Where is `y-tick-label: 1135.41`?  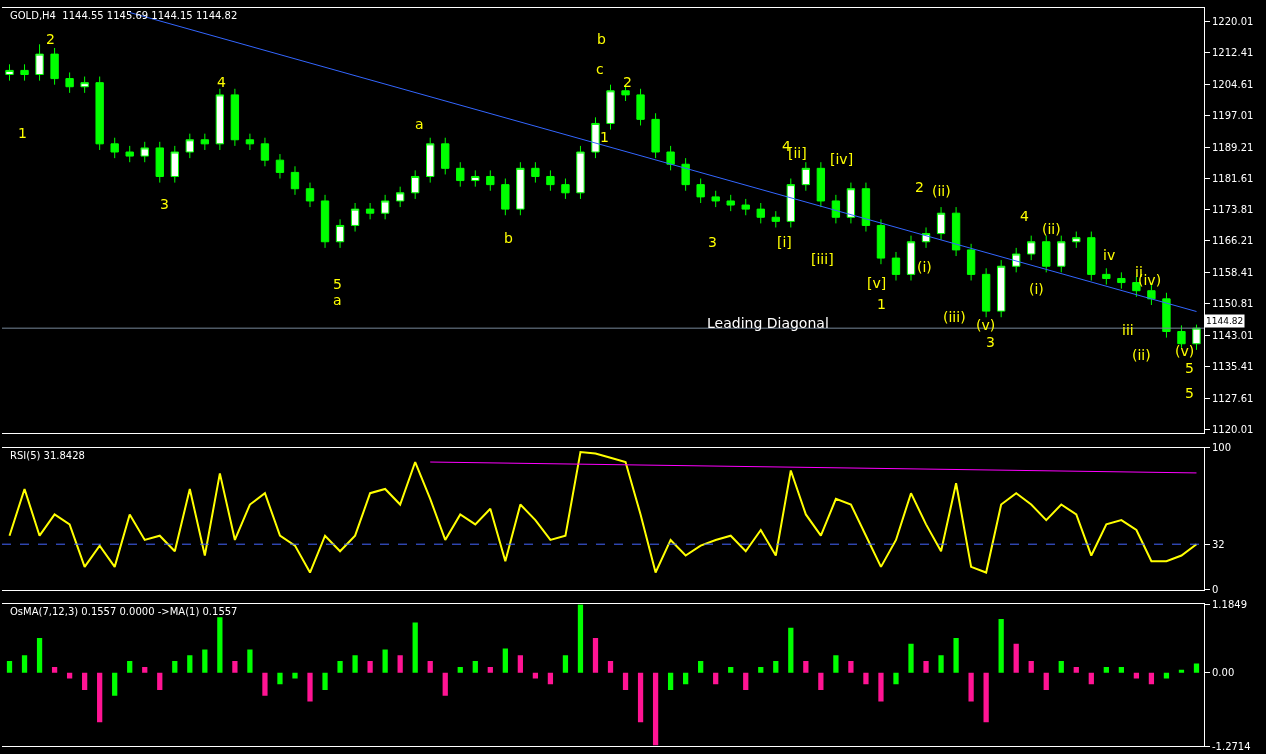
y-tick-label: 1135.41 is located at coordinates (1233, 367).